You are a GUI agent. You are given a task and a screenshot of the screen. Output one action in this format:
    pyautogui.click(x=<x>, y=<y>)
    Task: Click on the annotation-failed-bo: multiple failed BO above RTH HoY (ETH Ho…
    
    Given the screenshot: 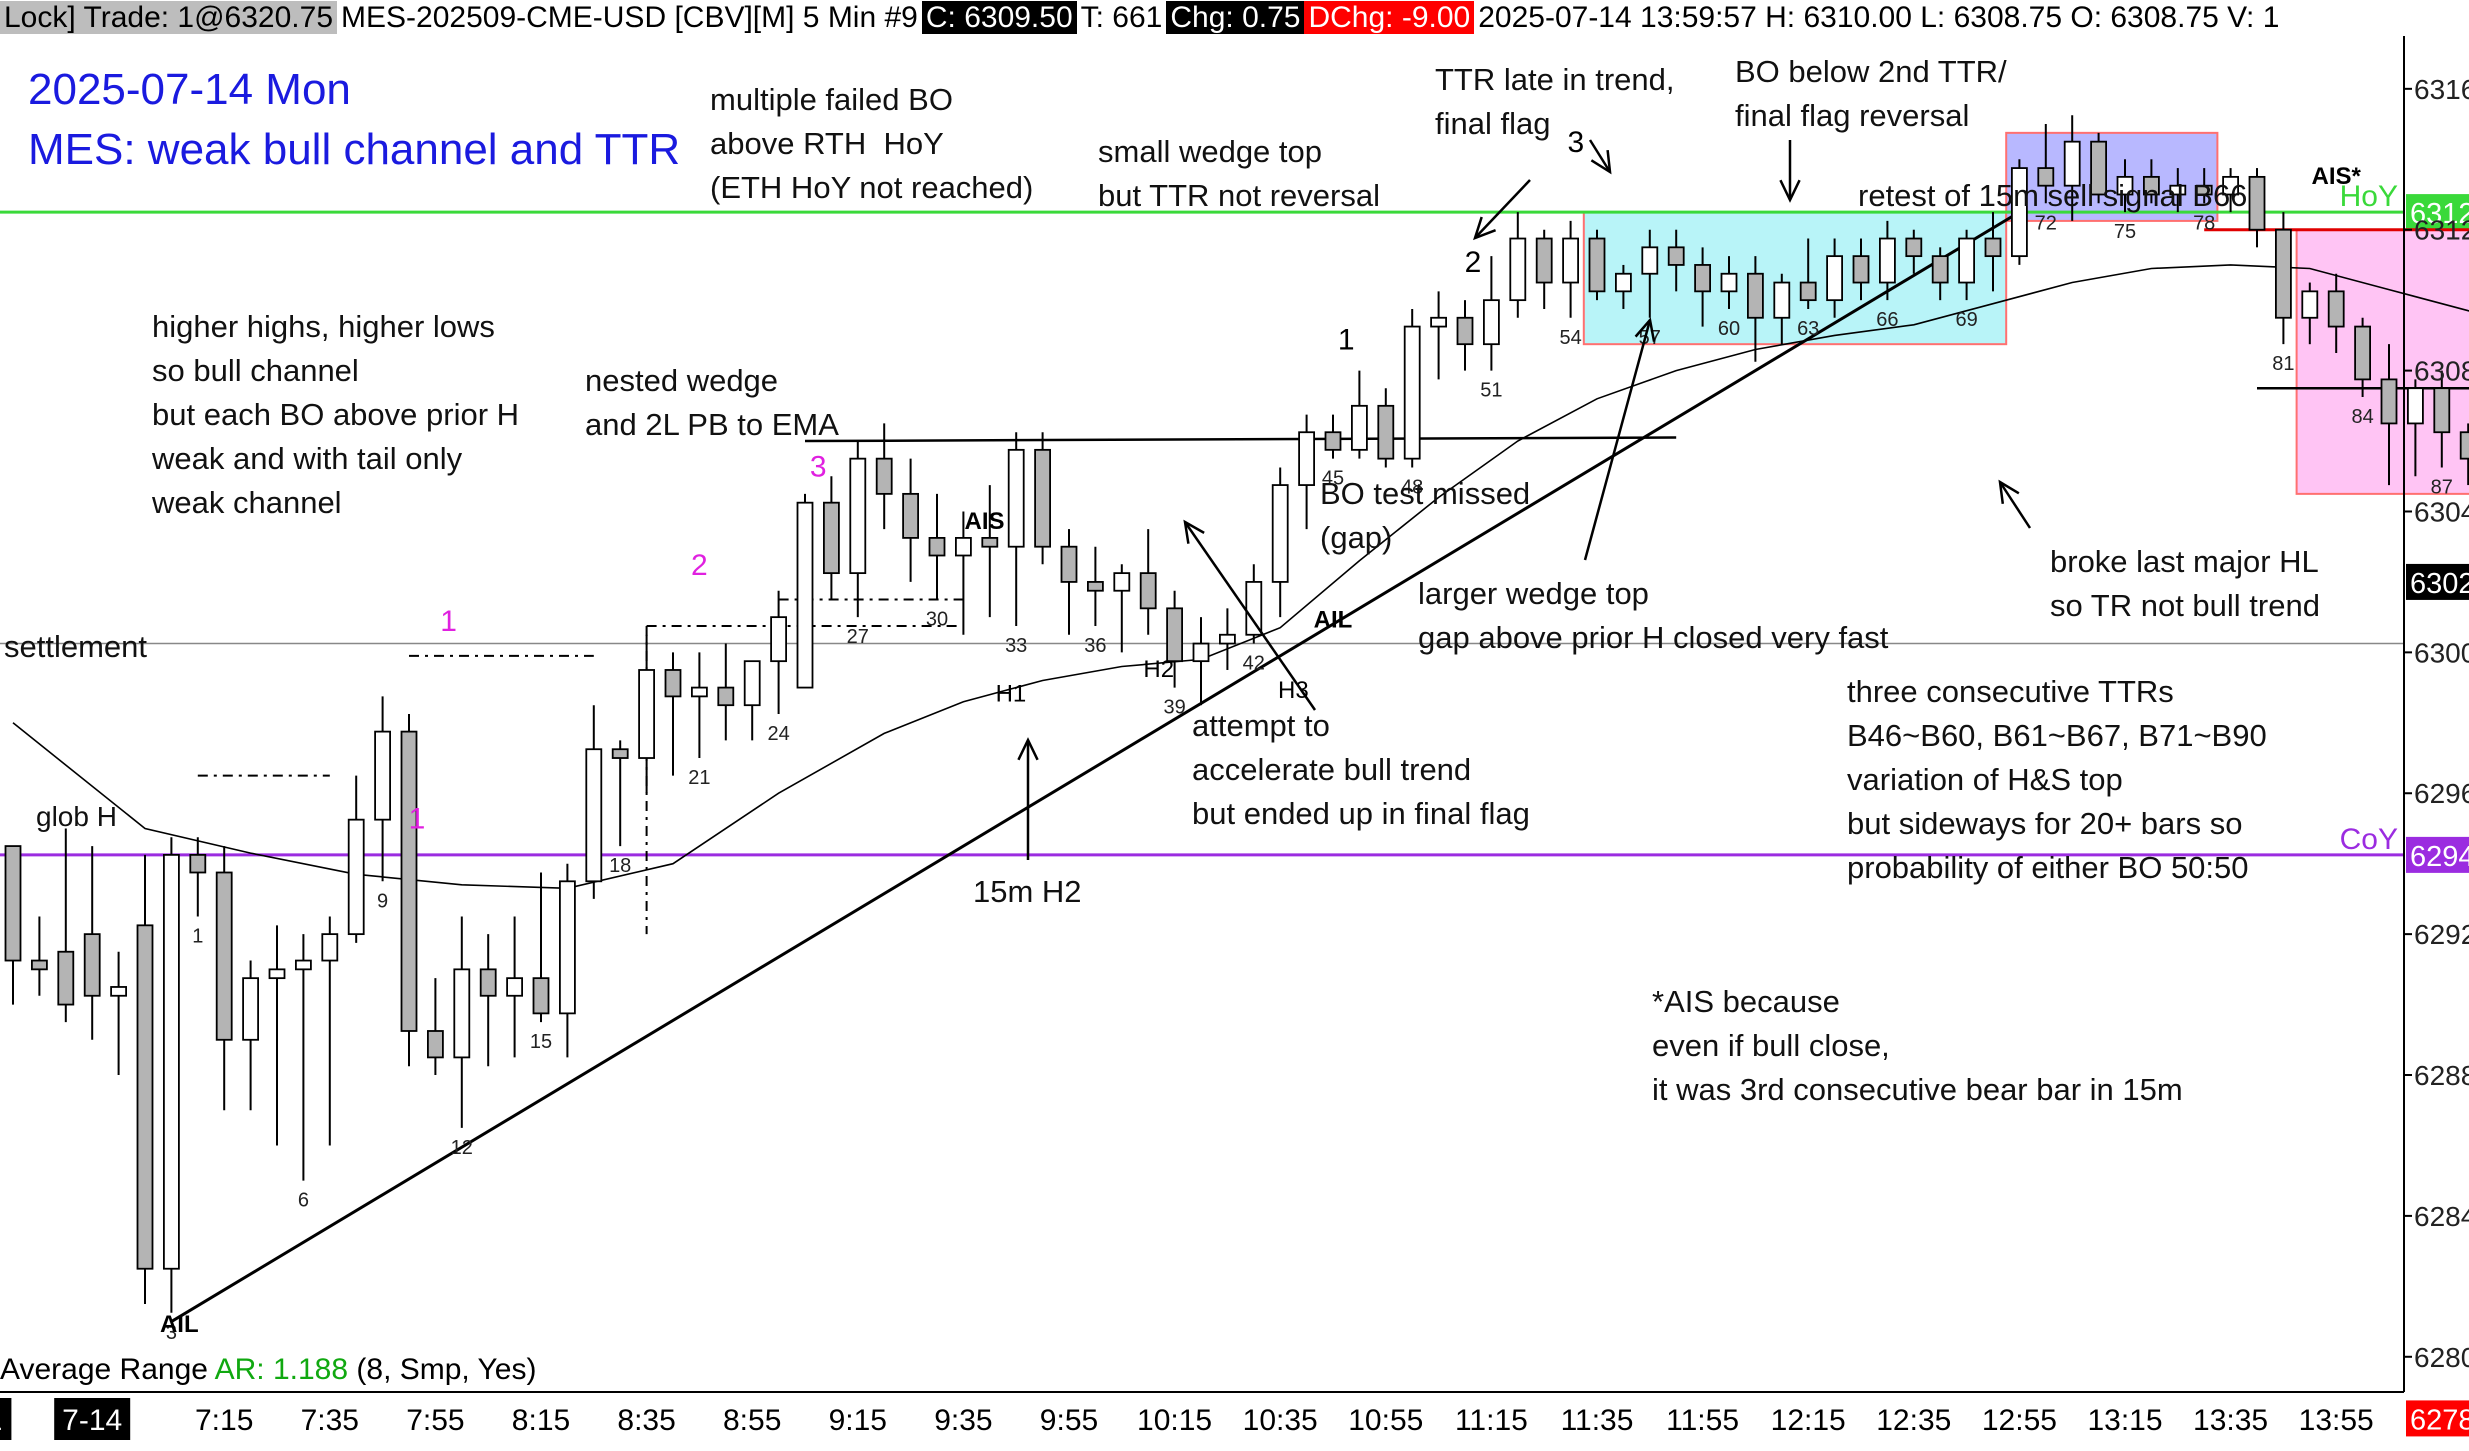 What is the action you would take?
    pyautogui.click(x=872, y=143)
    